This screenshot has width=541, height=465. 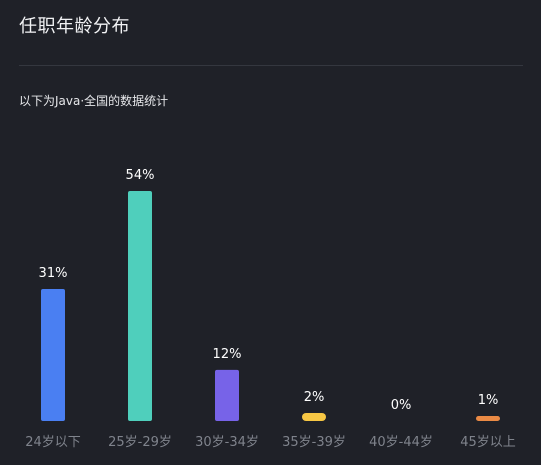 I want to click on x-tick-label-3: 35岁-39岁, so click(x=314, y=442).